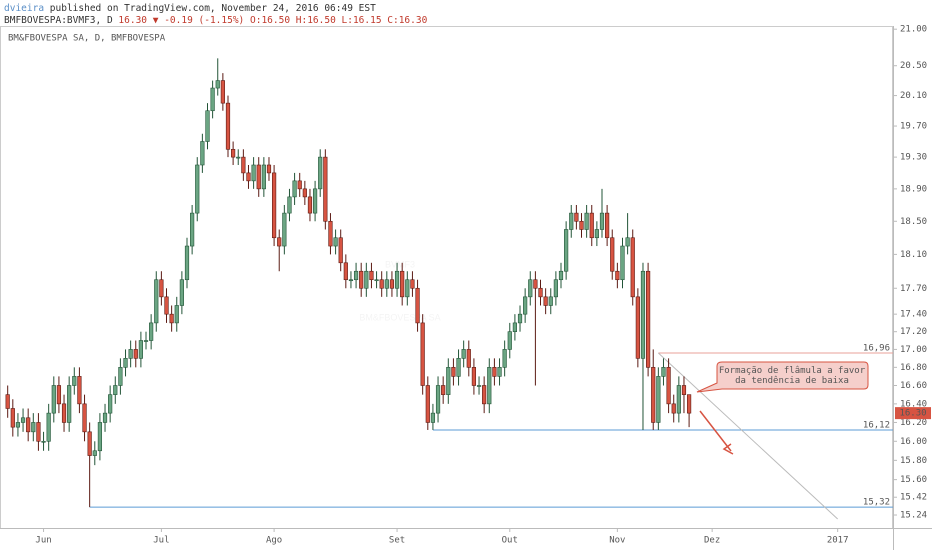  What do you see at coordinates (838, 541) in the screenshot?
I see `x-tick-label: 2017` at bounding box center [838, 541].